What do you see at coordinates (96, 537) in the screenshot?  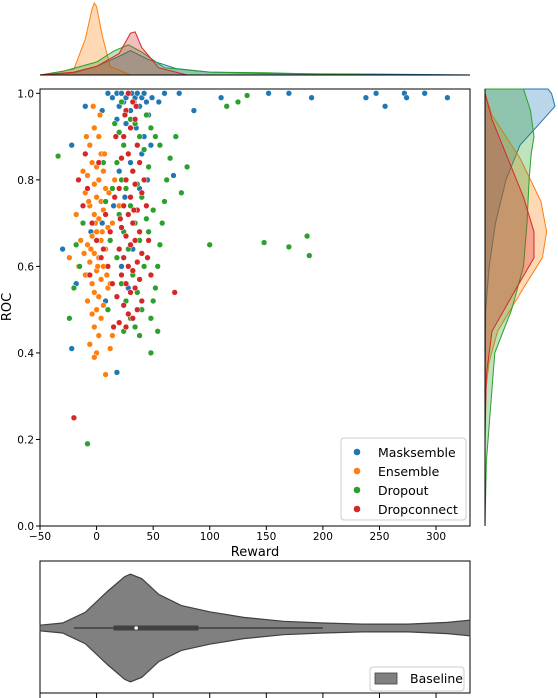 I see `x-tick-label: 0` at bounding box center [96, 537].